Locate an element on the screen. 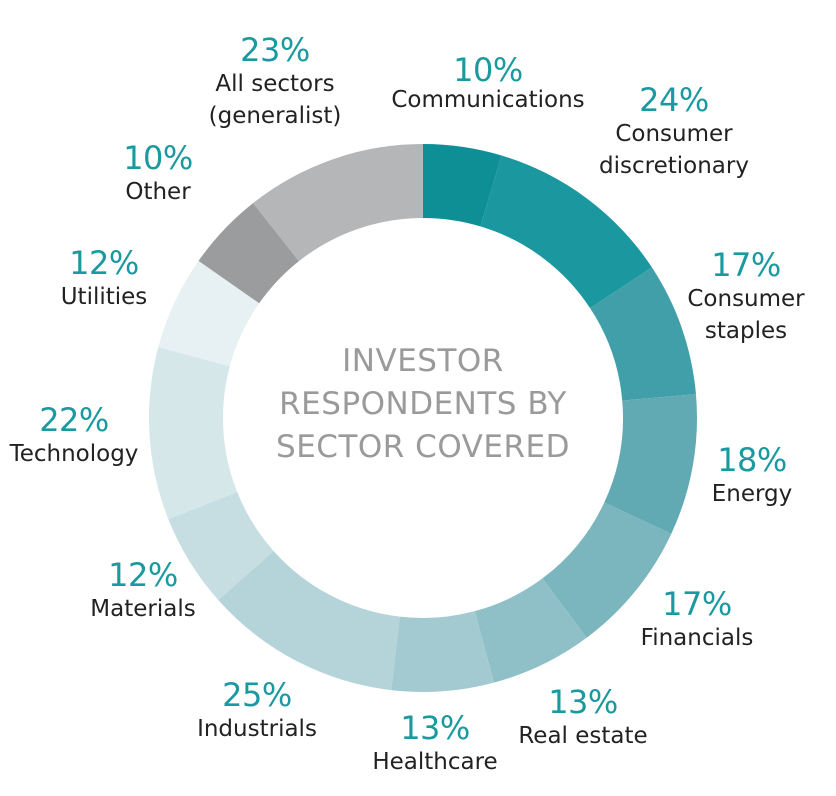  label-consumer-discretionary: 24% Consumer discretionary is located at coordinates (674, 132).